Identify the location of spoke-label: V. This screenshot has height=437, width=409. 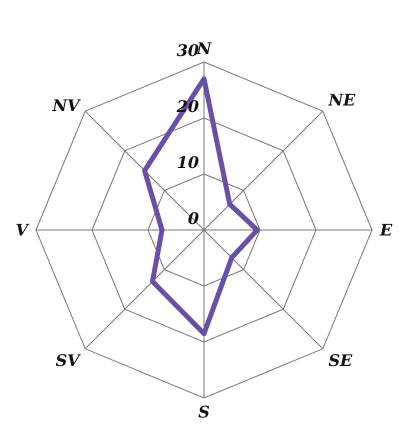
(23, 230).